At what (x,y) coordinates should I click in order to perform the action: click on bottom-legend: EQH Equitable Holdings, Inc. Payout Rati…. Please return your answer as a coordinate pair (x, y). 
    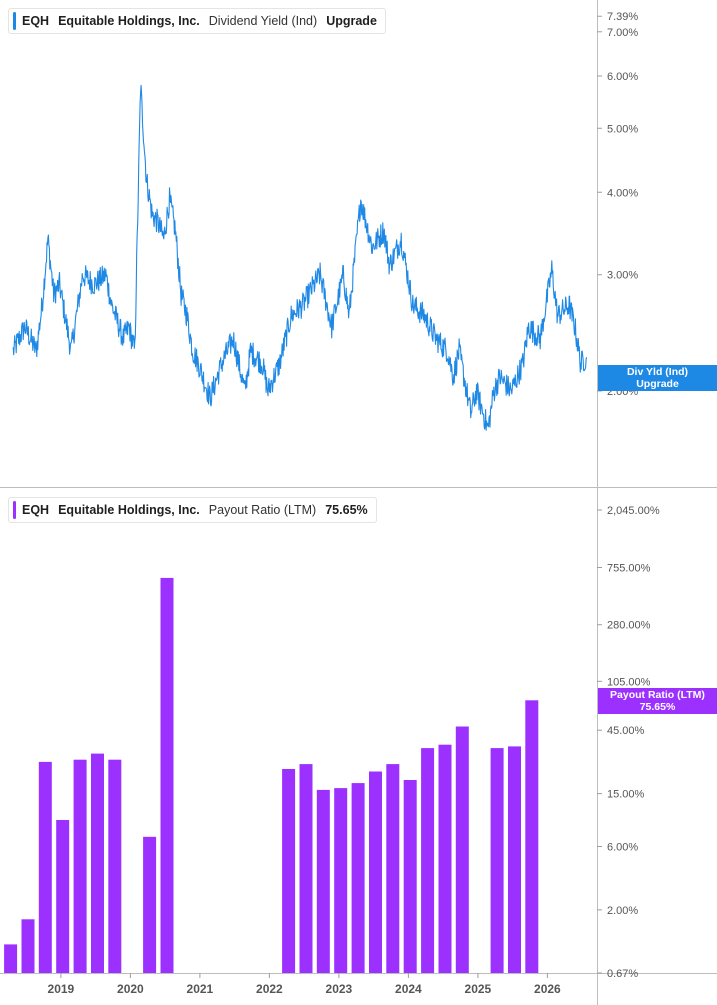
    Looking at the image, I should click on (192, 510).